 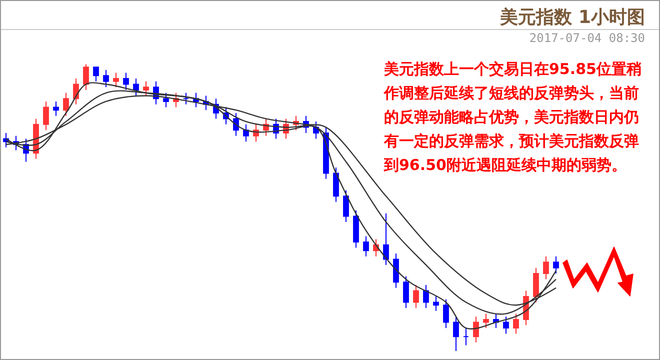 What do you see at coordinates (572, 17) in the screenshot?
I see `chart-title: 美元指数 1小时图` at bounding box center [572, 17].